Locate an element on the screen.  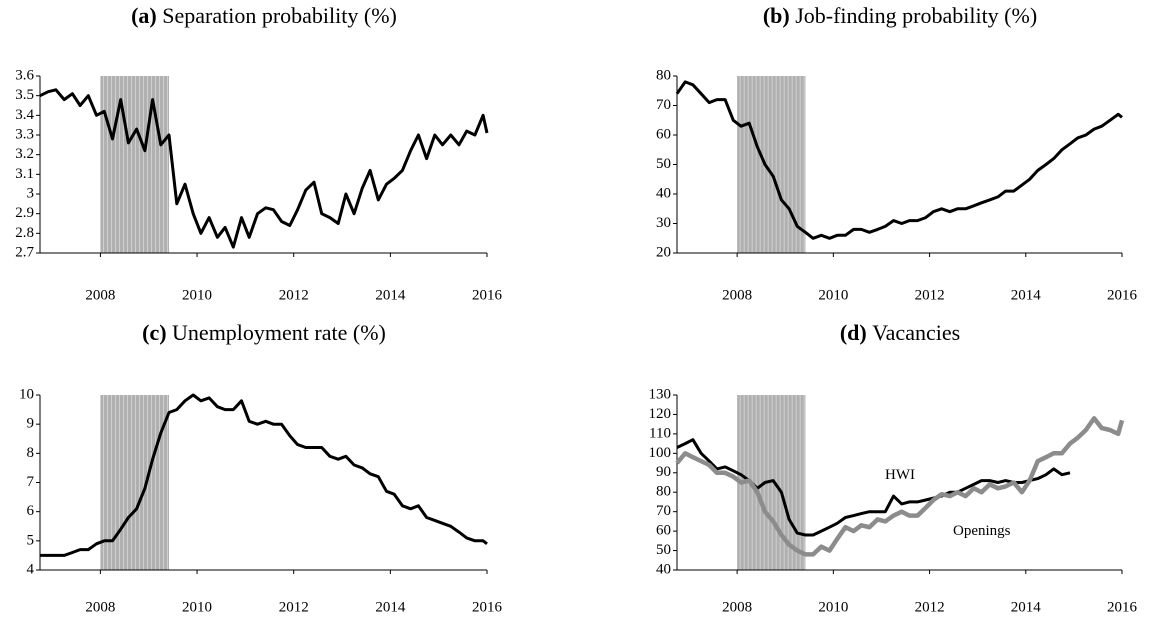
panel-title: (c) Unemployment rate (%) is located at coordinates (264, 332).